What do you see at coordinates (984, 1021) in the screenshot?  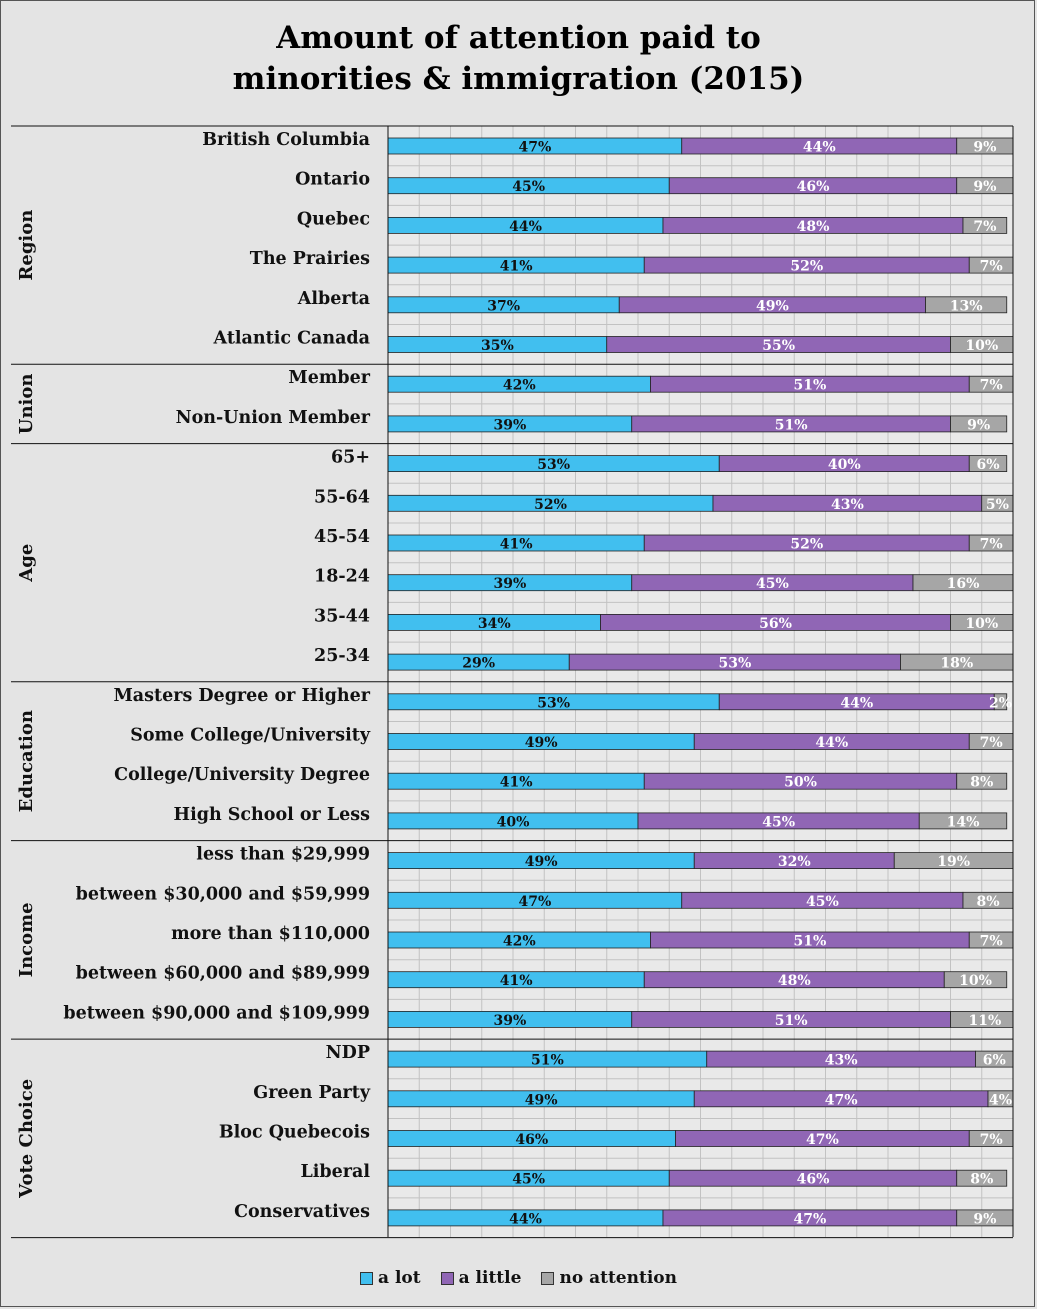 I see `data-label-no-attention: 11%` at bounding box center [984, 1021].